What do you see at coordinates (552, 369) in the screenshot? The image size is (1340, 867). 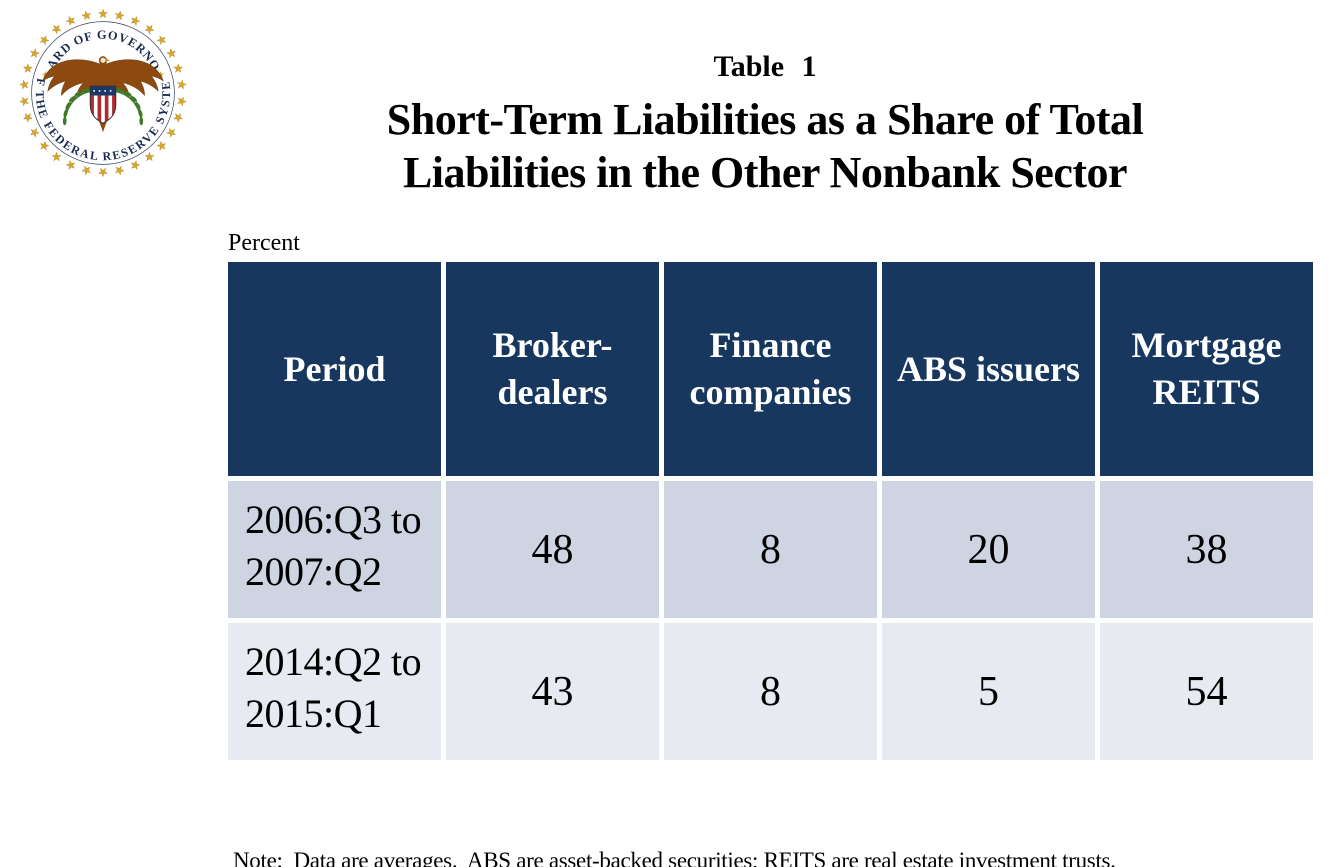 I see `column-header-broker-dealers: Broker- dealers` at bounding box center [552, 369].